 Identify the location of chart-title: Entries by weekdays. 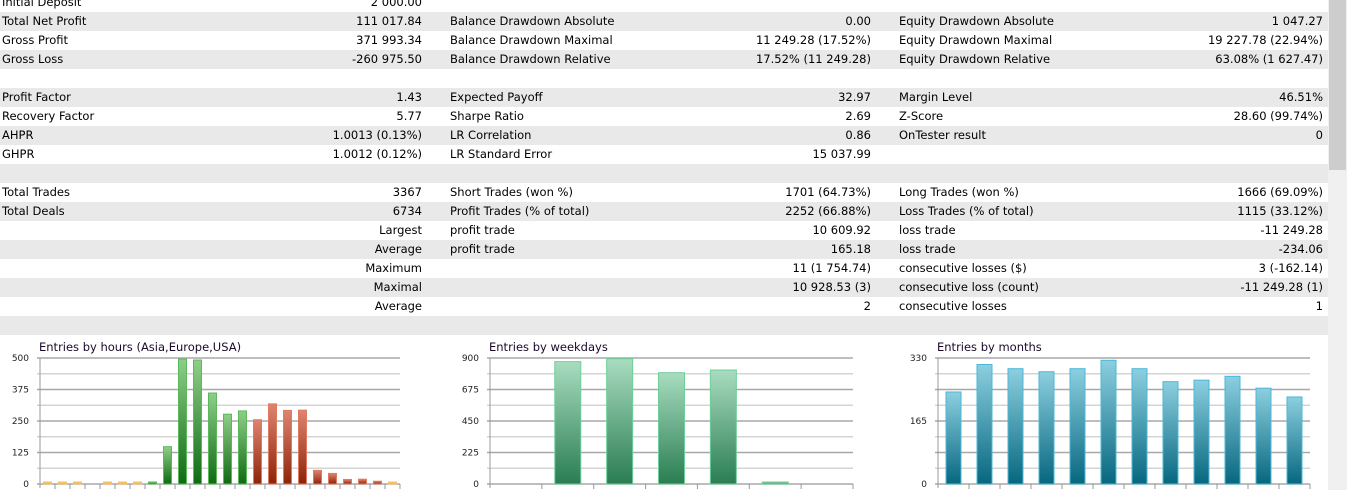
(548, 347).